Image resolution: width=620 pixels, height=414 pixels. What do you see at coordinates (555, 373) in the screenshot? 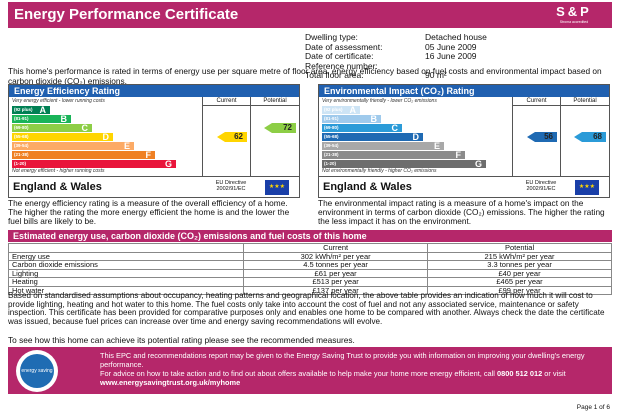
I see `footer-or-visit: or visit` at bounding box center [555, 373].